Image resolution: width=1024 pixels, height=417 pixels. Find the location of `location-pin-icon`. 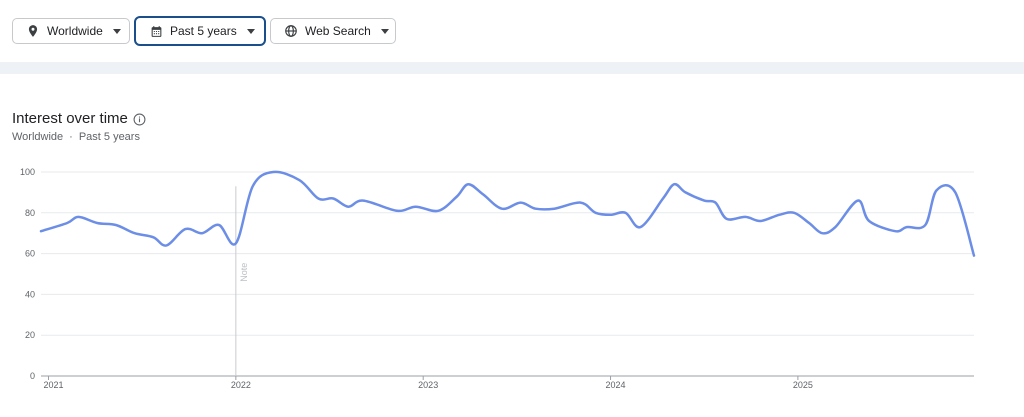

location-pin-icon is located at coordinates (33, 31).